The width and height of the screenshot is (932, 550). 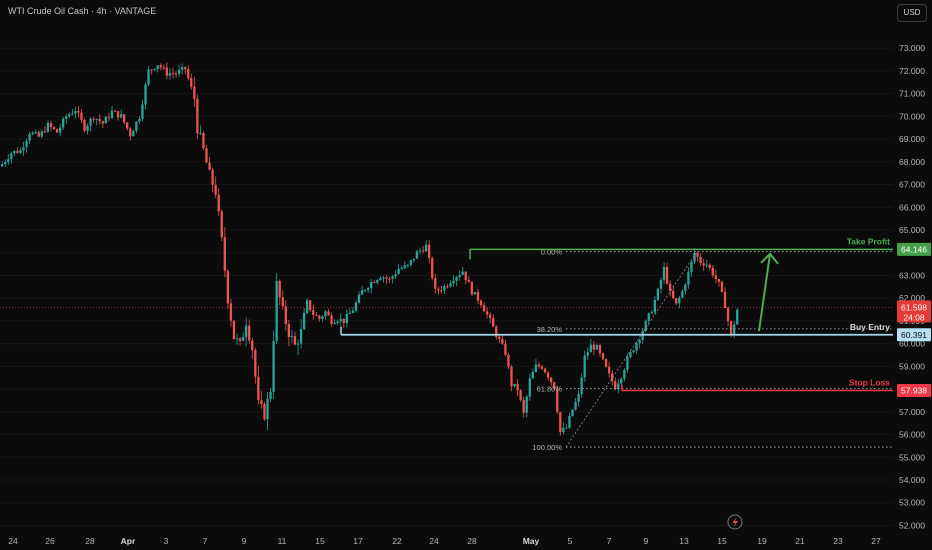 I want to click on y-tick-label: 52.000, so click(x=912, y=525).